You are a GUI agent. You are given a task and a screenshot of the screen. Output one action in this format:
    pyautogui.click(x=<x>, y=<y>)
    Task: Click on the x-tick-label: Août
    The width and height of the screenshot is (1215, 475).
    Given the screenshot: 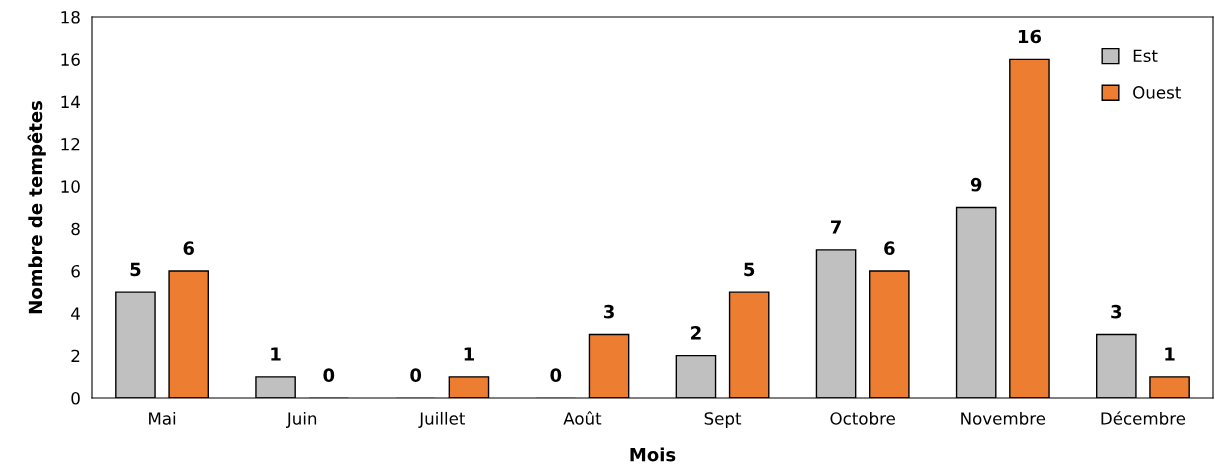 What is the action you would take?
    pyautogui.click(x=582, y=418)
    